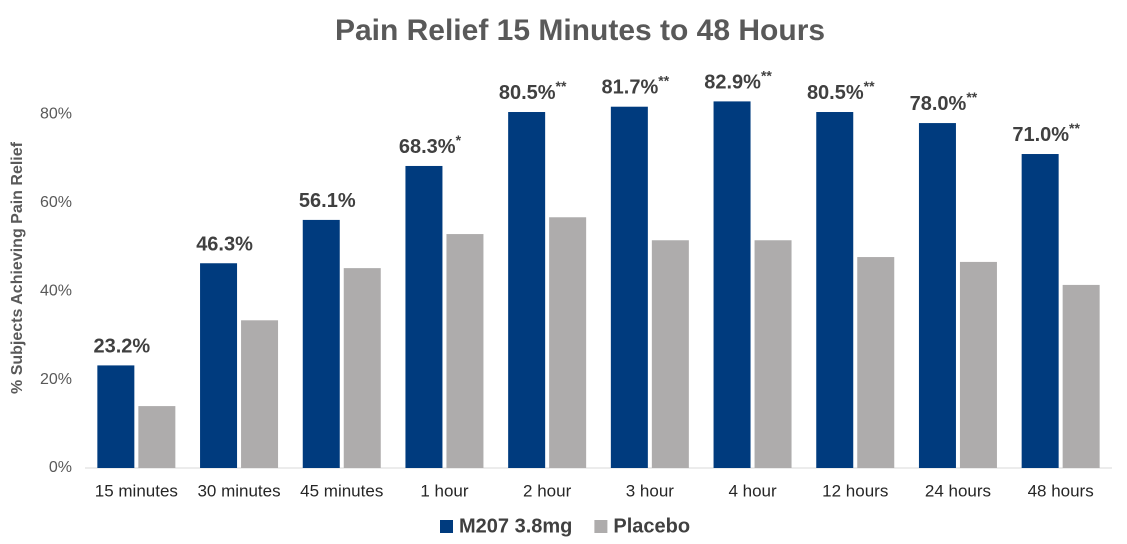 The image size is (1127, 544). I want to click on data-label: 56.1%, so click(327, 201).